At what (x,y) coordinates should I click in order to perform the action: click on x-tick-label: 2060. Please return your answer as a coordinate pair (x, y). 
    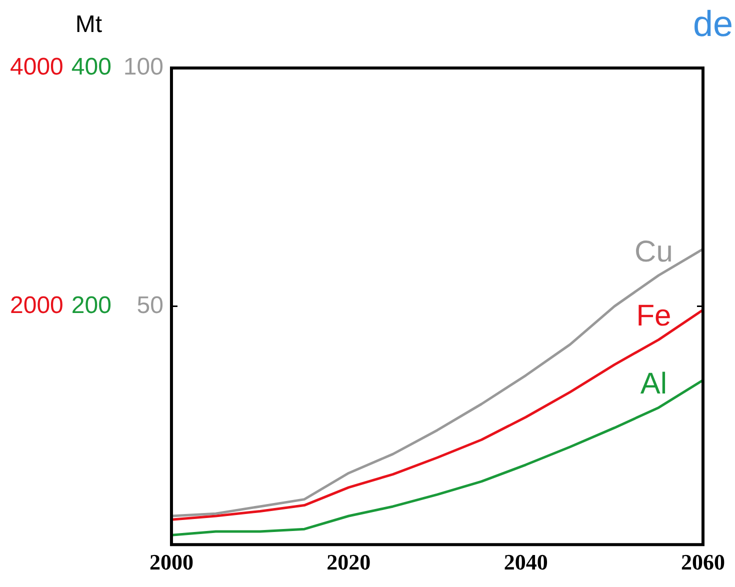
    Looking at the image, I should click on (703, 561).